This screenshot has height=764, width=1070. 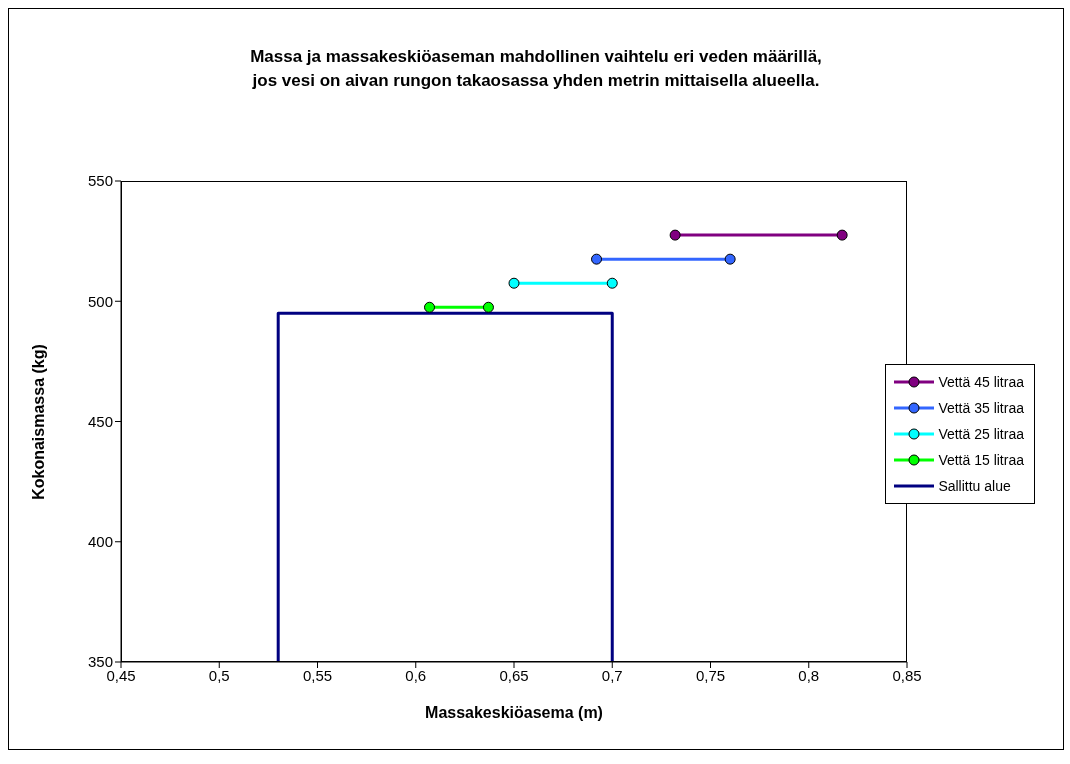 What do you see at coordinates (981, 382) in the screenshot?
I see `legend-label: Vettä 45 litraa` at bounding box center [981, 382].